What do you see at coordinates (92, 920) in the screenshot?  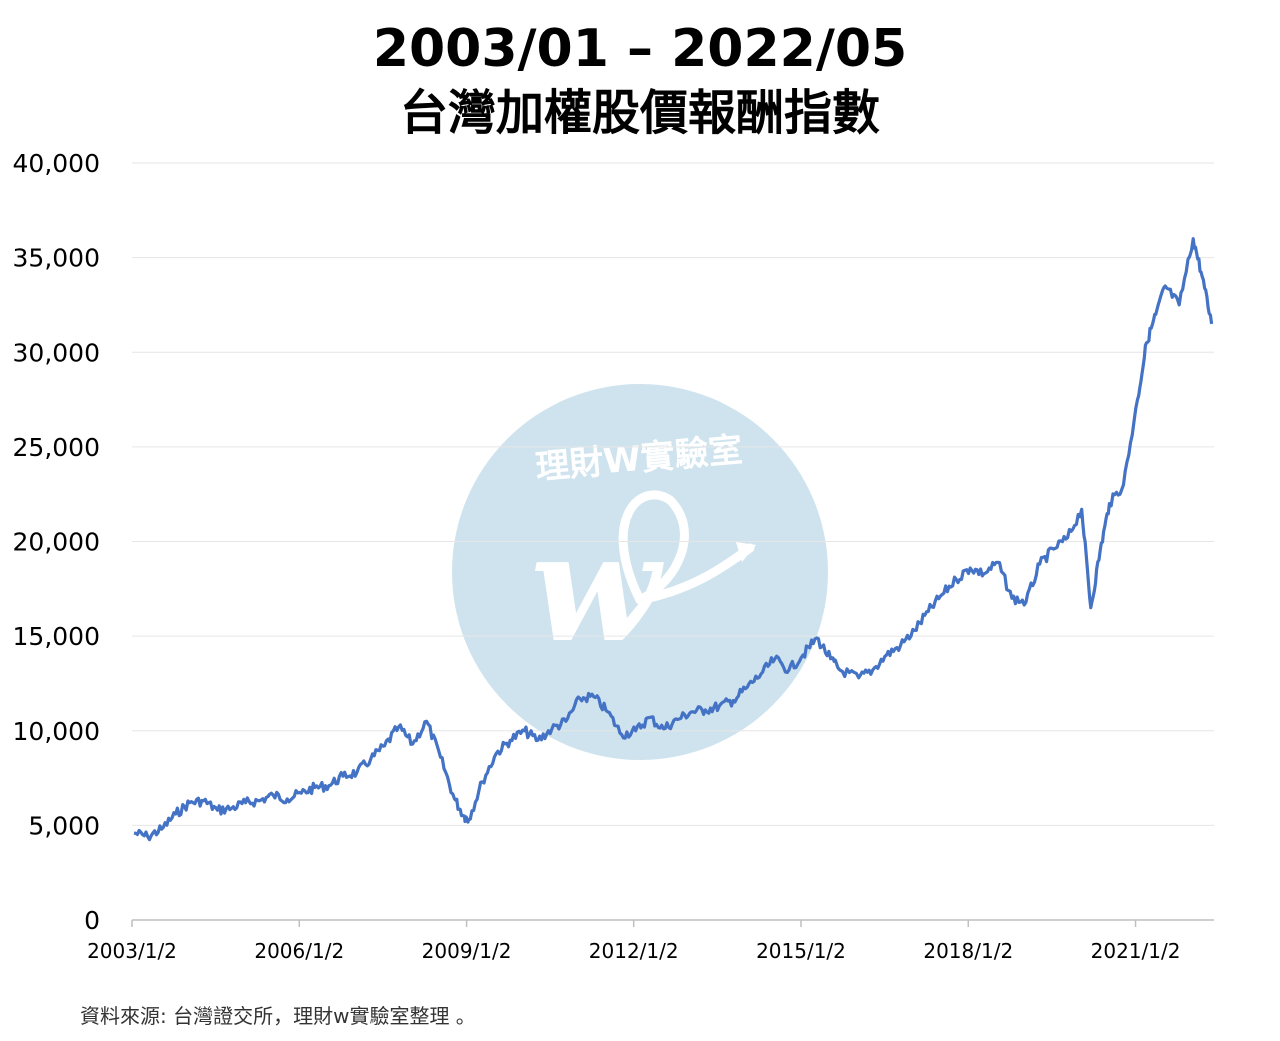 I see `y-tick-label: 0` at bounding box center [92, 920].